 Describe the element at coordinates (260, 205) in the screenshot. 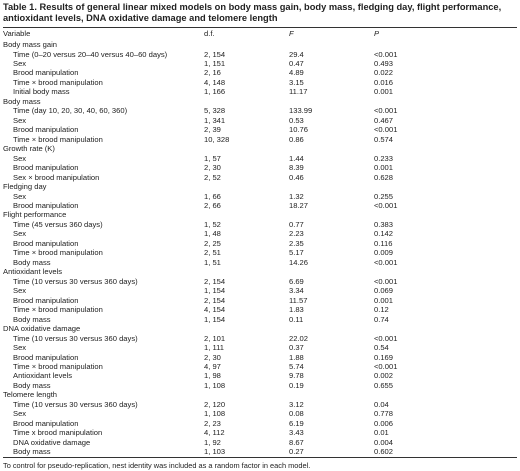

I see `table-row: Brood manipulation 2, 66 18.27 <0.001` at that location.